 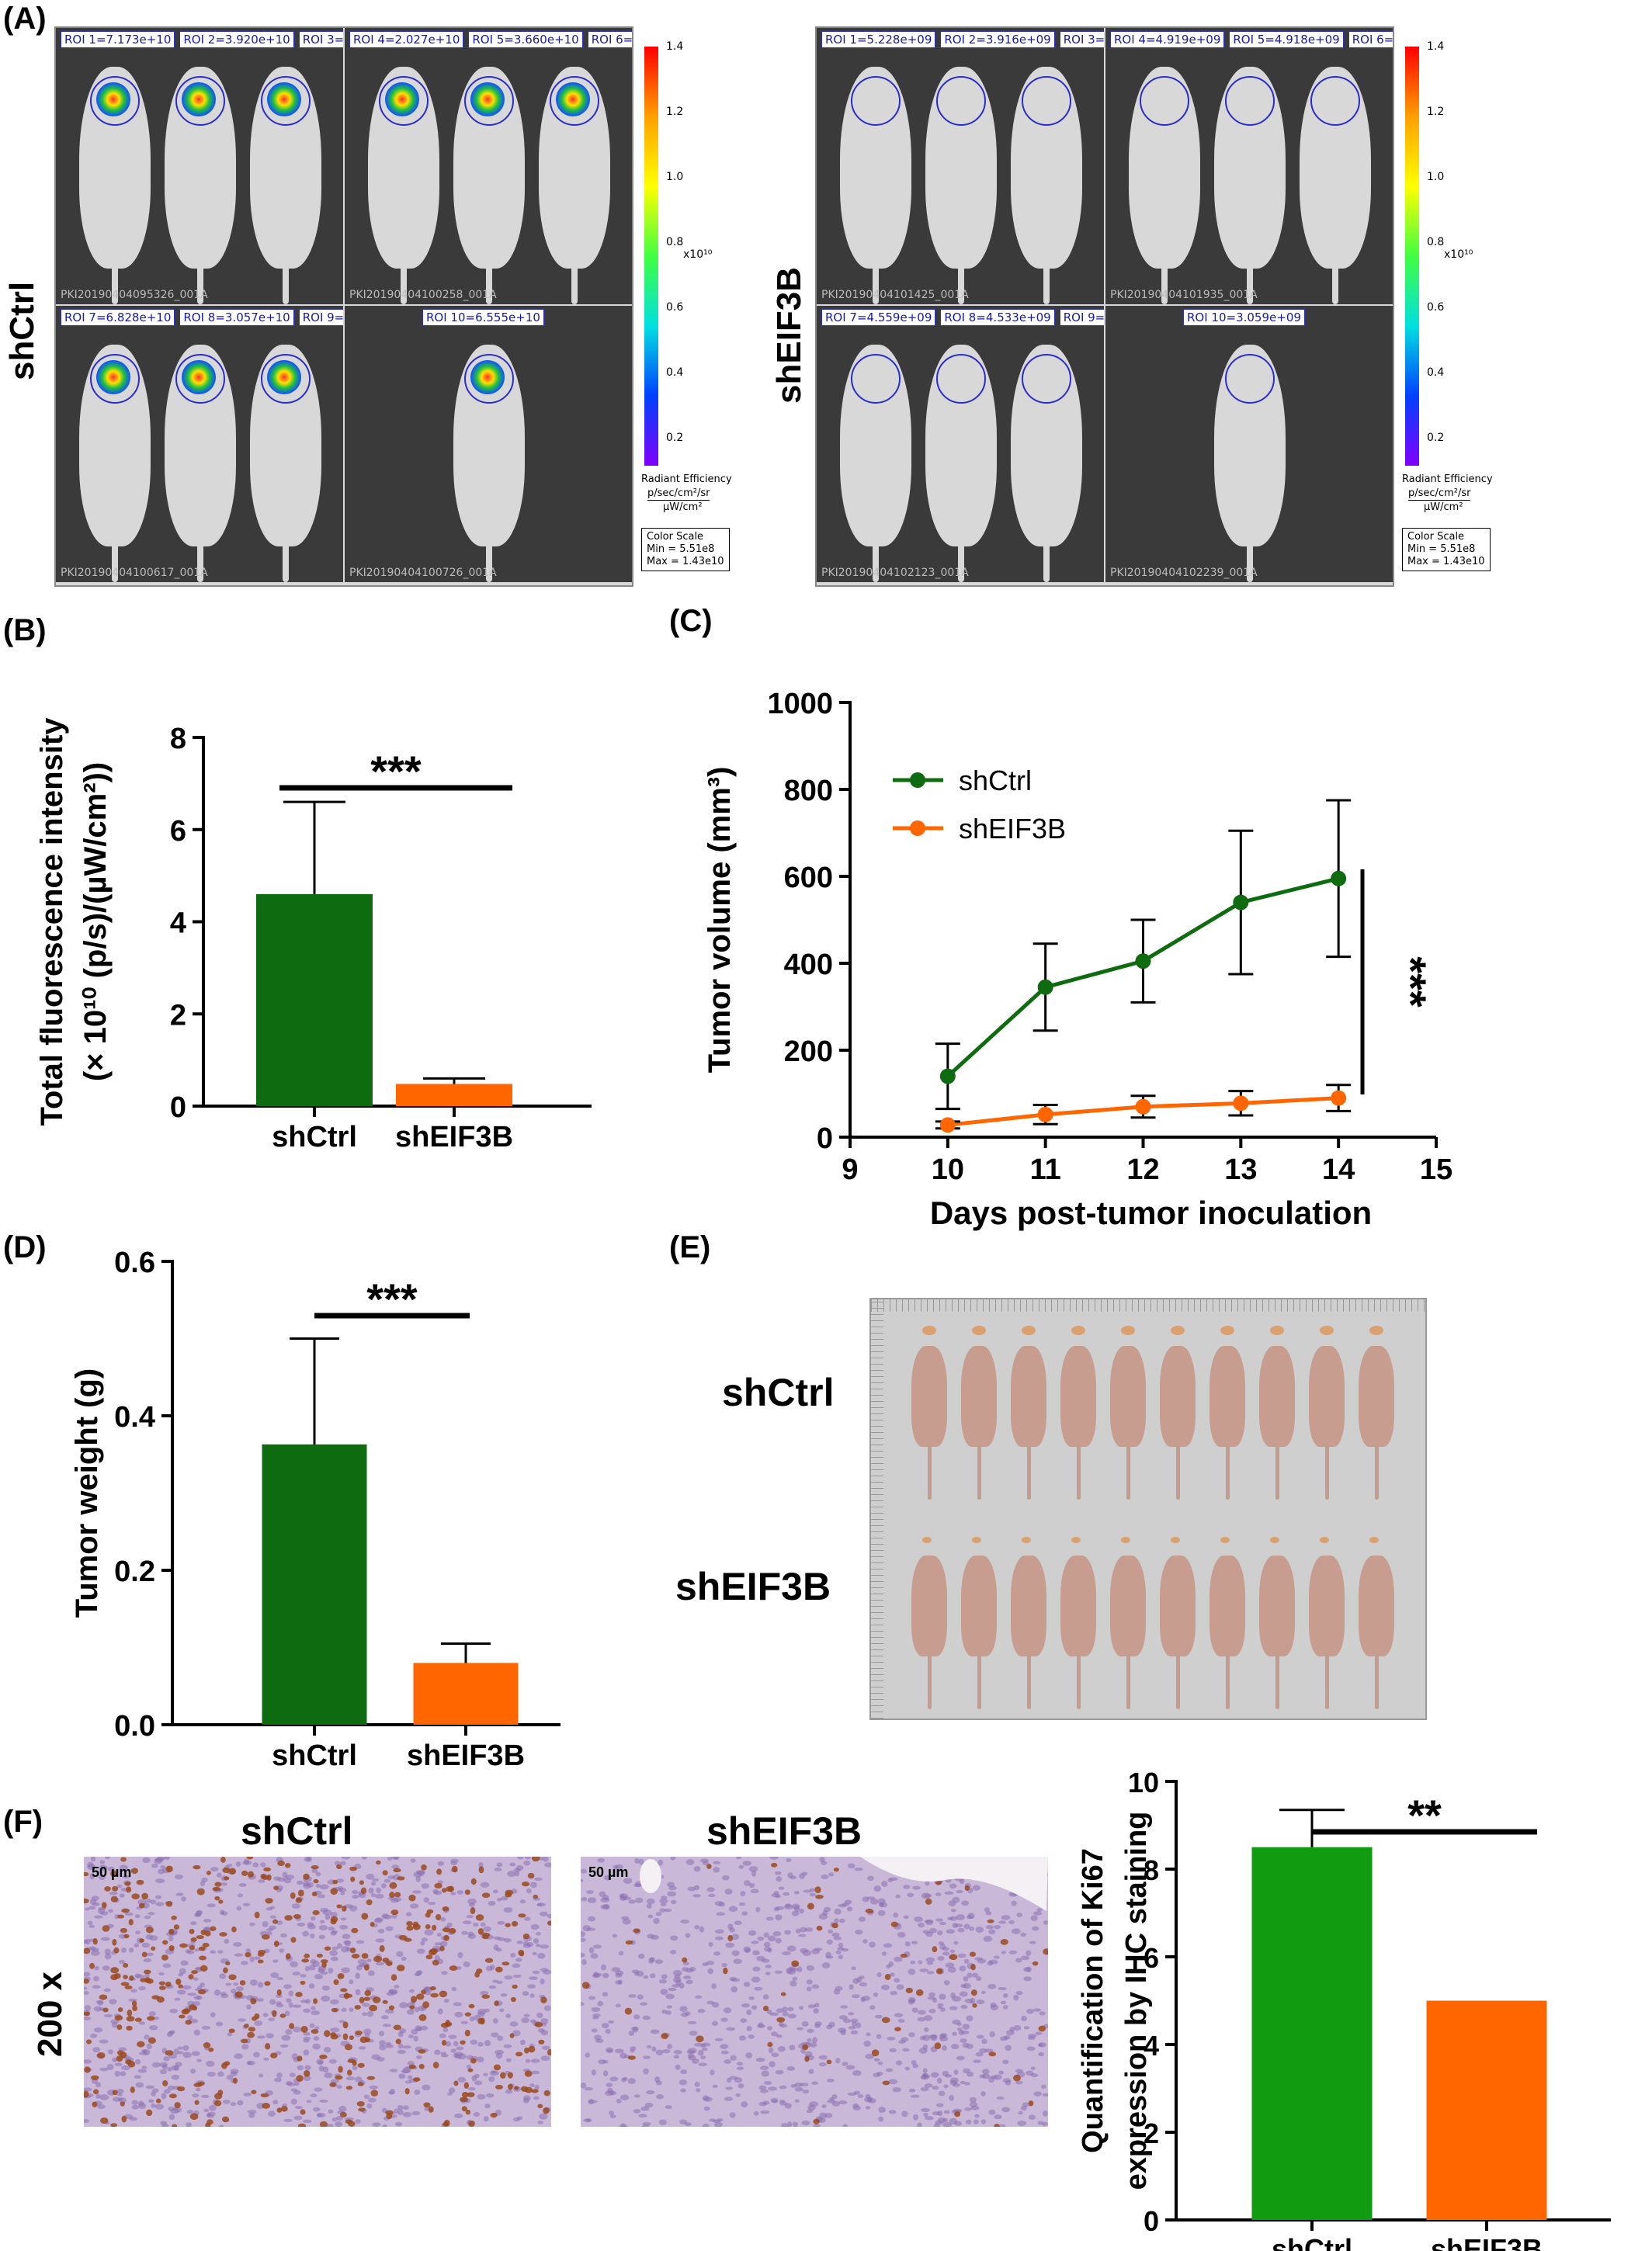 What do you see at coordinates (284, 377) in the screenshot?
I see `fluorescence-hotspot` at bounding box center [284, 377].